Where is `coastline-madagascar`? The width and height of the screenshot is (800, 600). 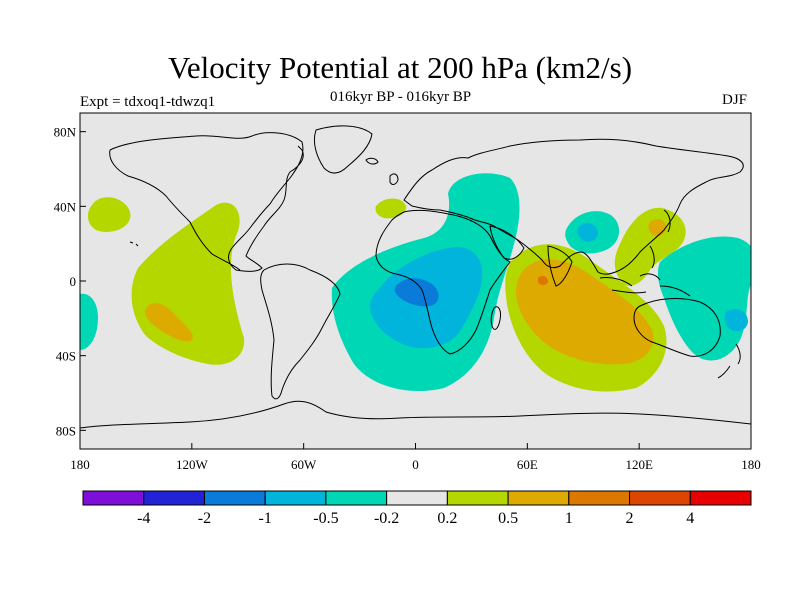
coastline-madagascar is located at coordinates (495, 318).